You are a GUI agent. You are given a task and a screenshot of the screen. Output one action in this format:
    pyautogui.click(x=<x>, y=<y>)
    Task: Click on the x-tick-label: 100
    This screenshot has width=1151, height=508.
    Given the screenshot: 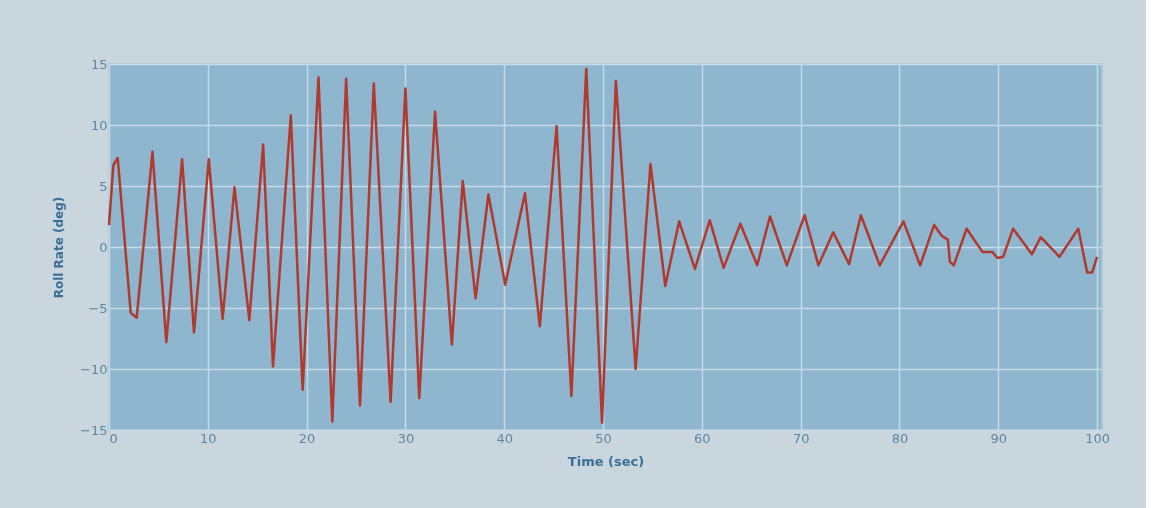 What is the action you would take?
    pyautogui.click(x=1097, y=438)
    